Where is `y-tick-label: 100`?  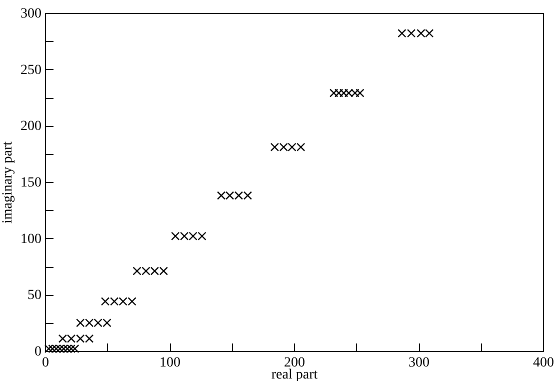 y-tick-label: 100 is located at coordinates (31, 239).